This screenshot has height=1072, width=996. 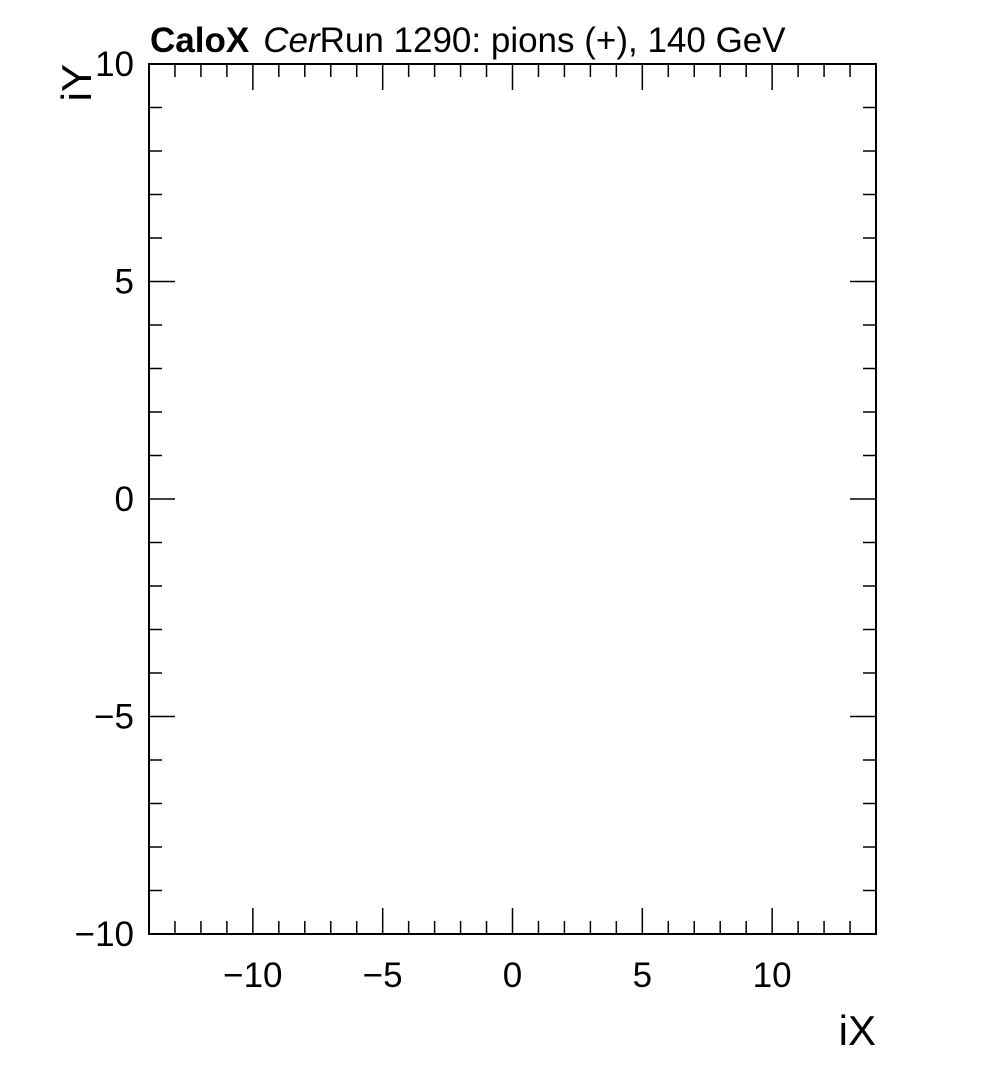 I want to click on title-prefix: CaloX, so click(x=200, y=40).